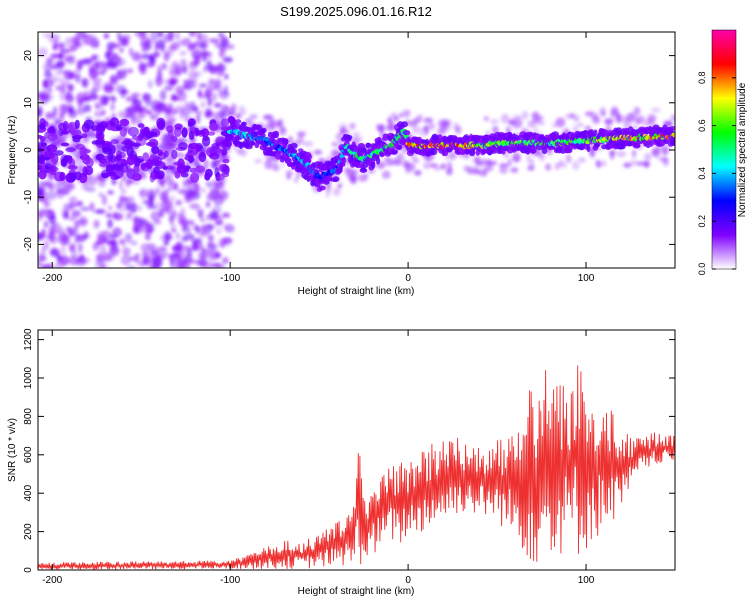  Describe the element at coordinates (28, 570) in the screenshot. I see `y-tick-label: 0` at that location.